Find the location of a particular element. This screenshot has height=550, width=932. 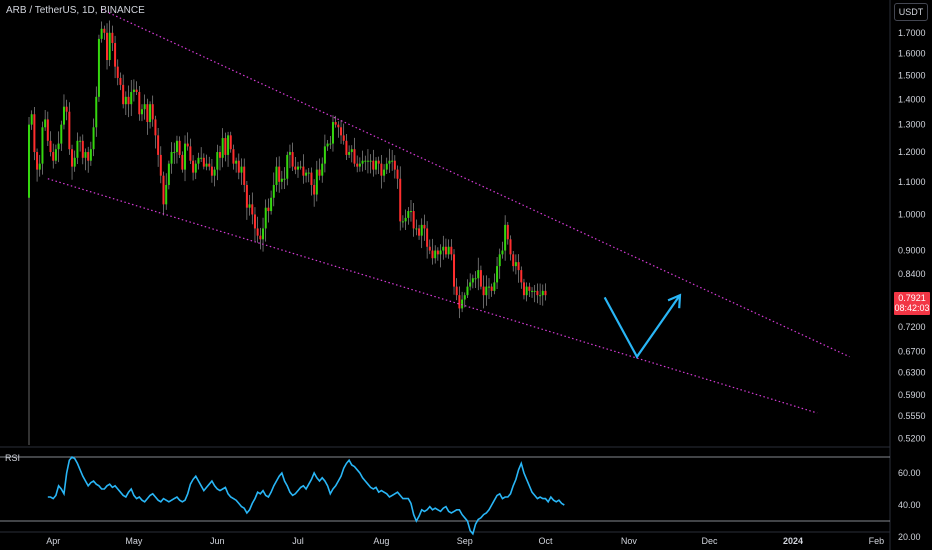

rsi-tick-label: 20.00 is located at coordinates (909, 537).